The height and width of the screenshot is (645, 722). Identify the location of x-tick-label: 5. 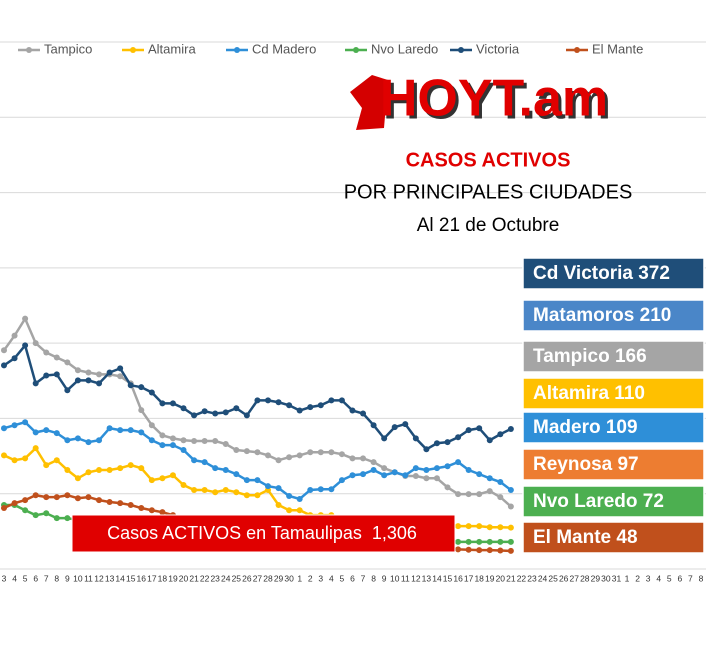
(669, 578).